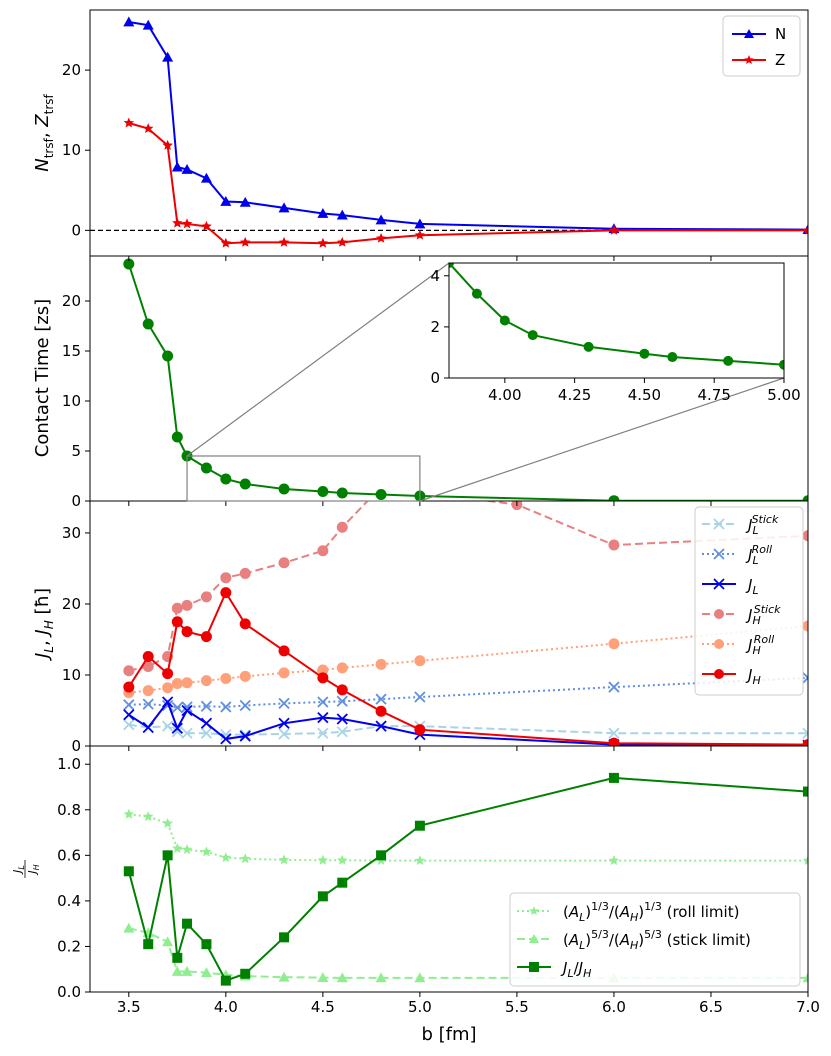 Image resolution: width=831 pixels, height=1056 pixels. What do you see at coordinates (71, 675) in the screenshot?
I see `panel3-ytick-label-1: 10` at bounding box center [71, 675].